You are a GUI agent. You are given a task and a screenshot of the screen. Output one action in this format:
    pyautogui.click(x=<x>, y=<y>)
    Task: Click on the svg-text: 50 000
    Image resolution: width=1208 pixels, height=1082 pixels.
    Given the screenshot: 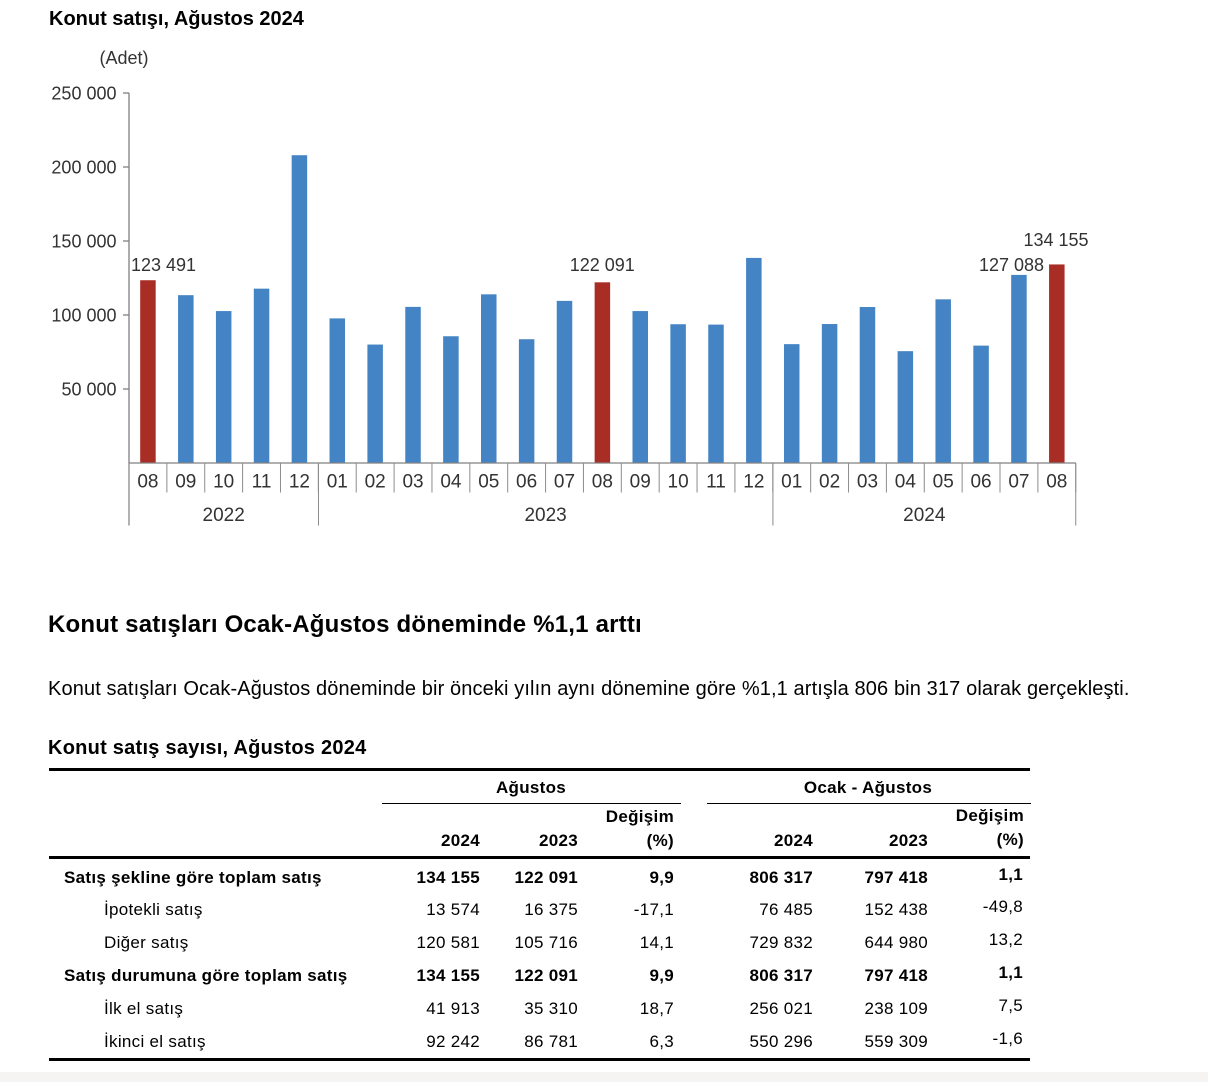 What is the action you would take?
    pyautogui.click(x=88, y=390)
    